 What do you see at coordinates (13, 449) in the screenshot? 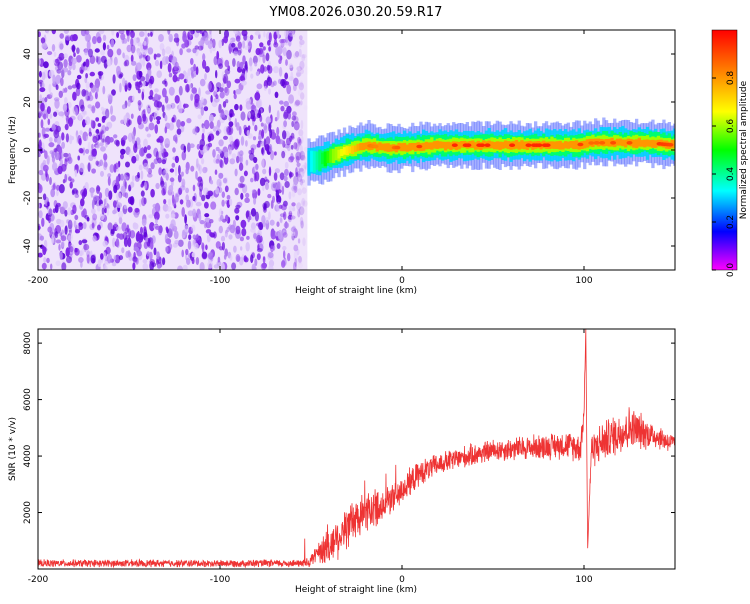
I see `snr-y-label: SNR (10 * v/v)` at bounding box center [13, 449].